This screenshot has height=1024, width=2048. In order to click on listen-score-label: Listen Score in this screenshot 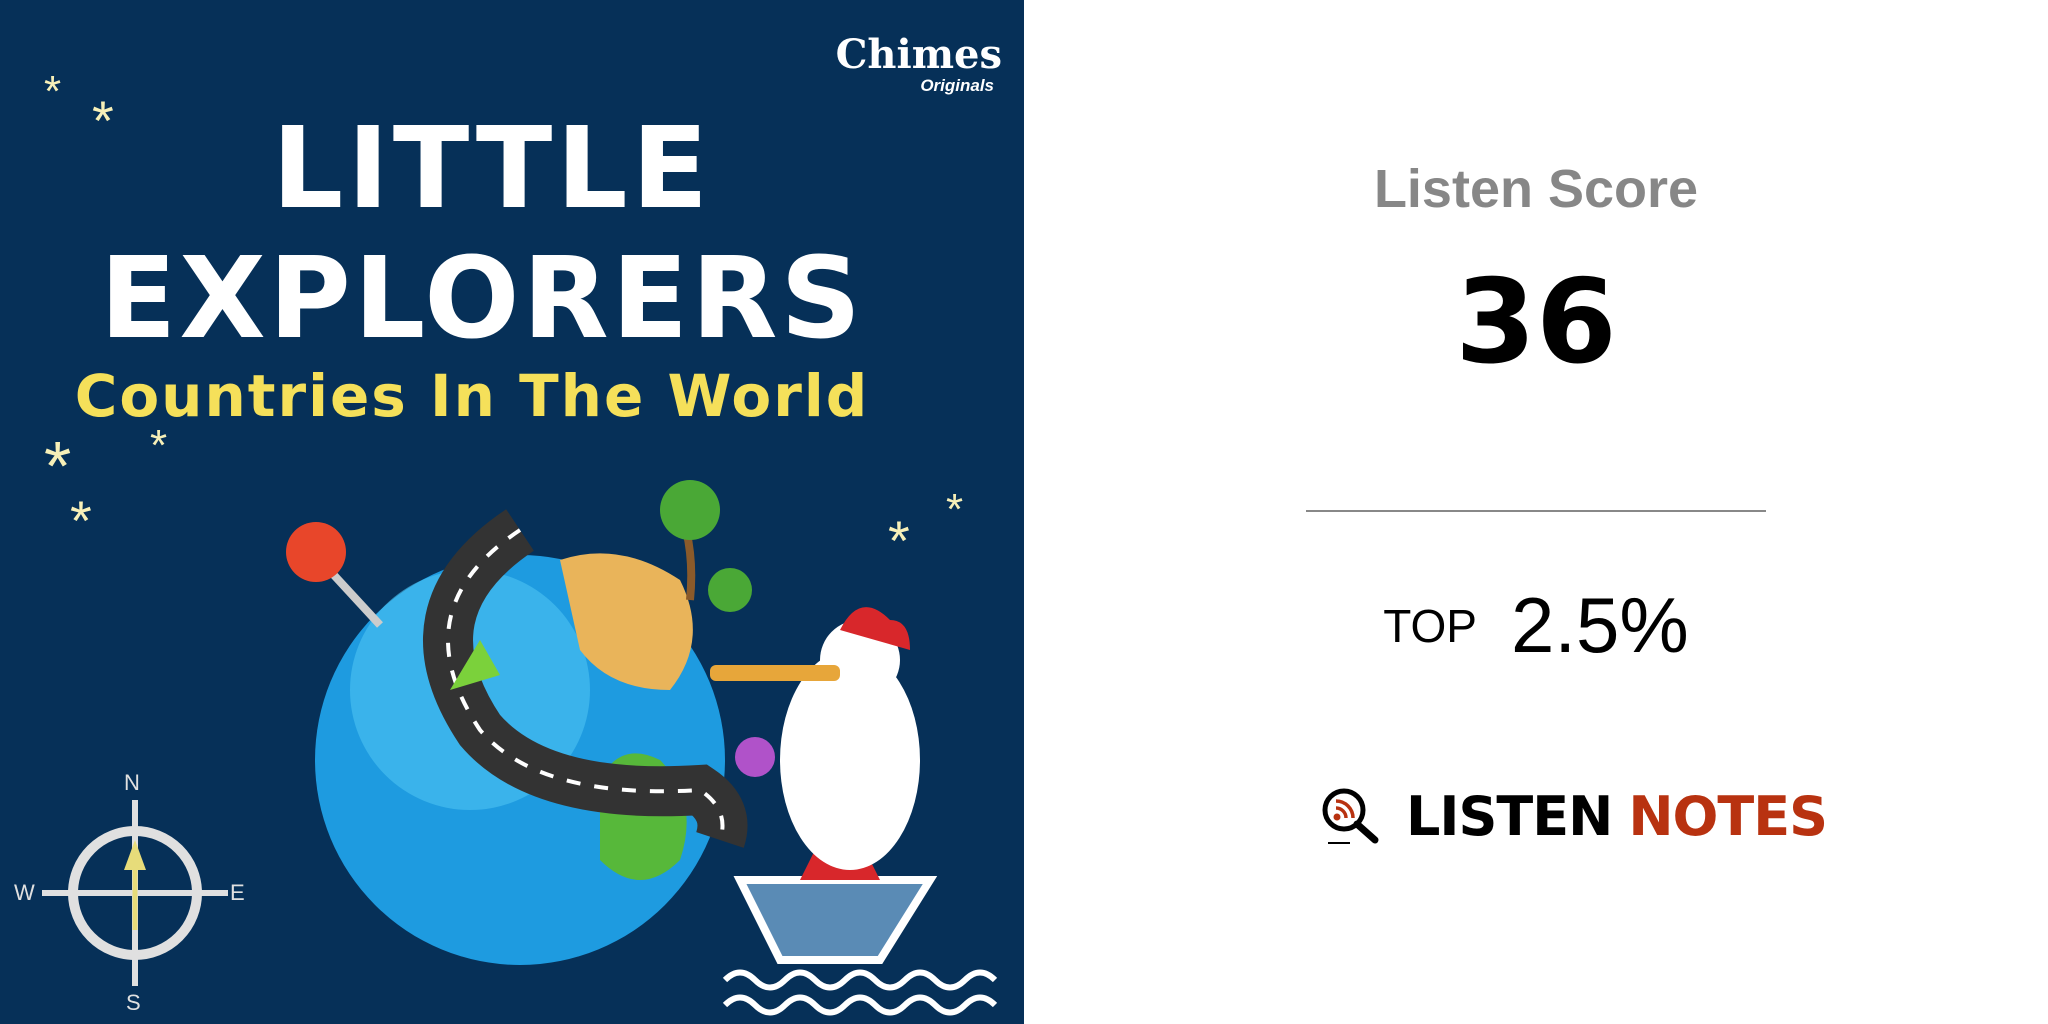, I will do `click(1536, 189)`.